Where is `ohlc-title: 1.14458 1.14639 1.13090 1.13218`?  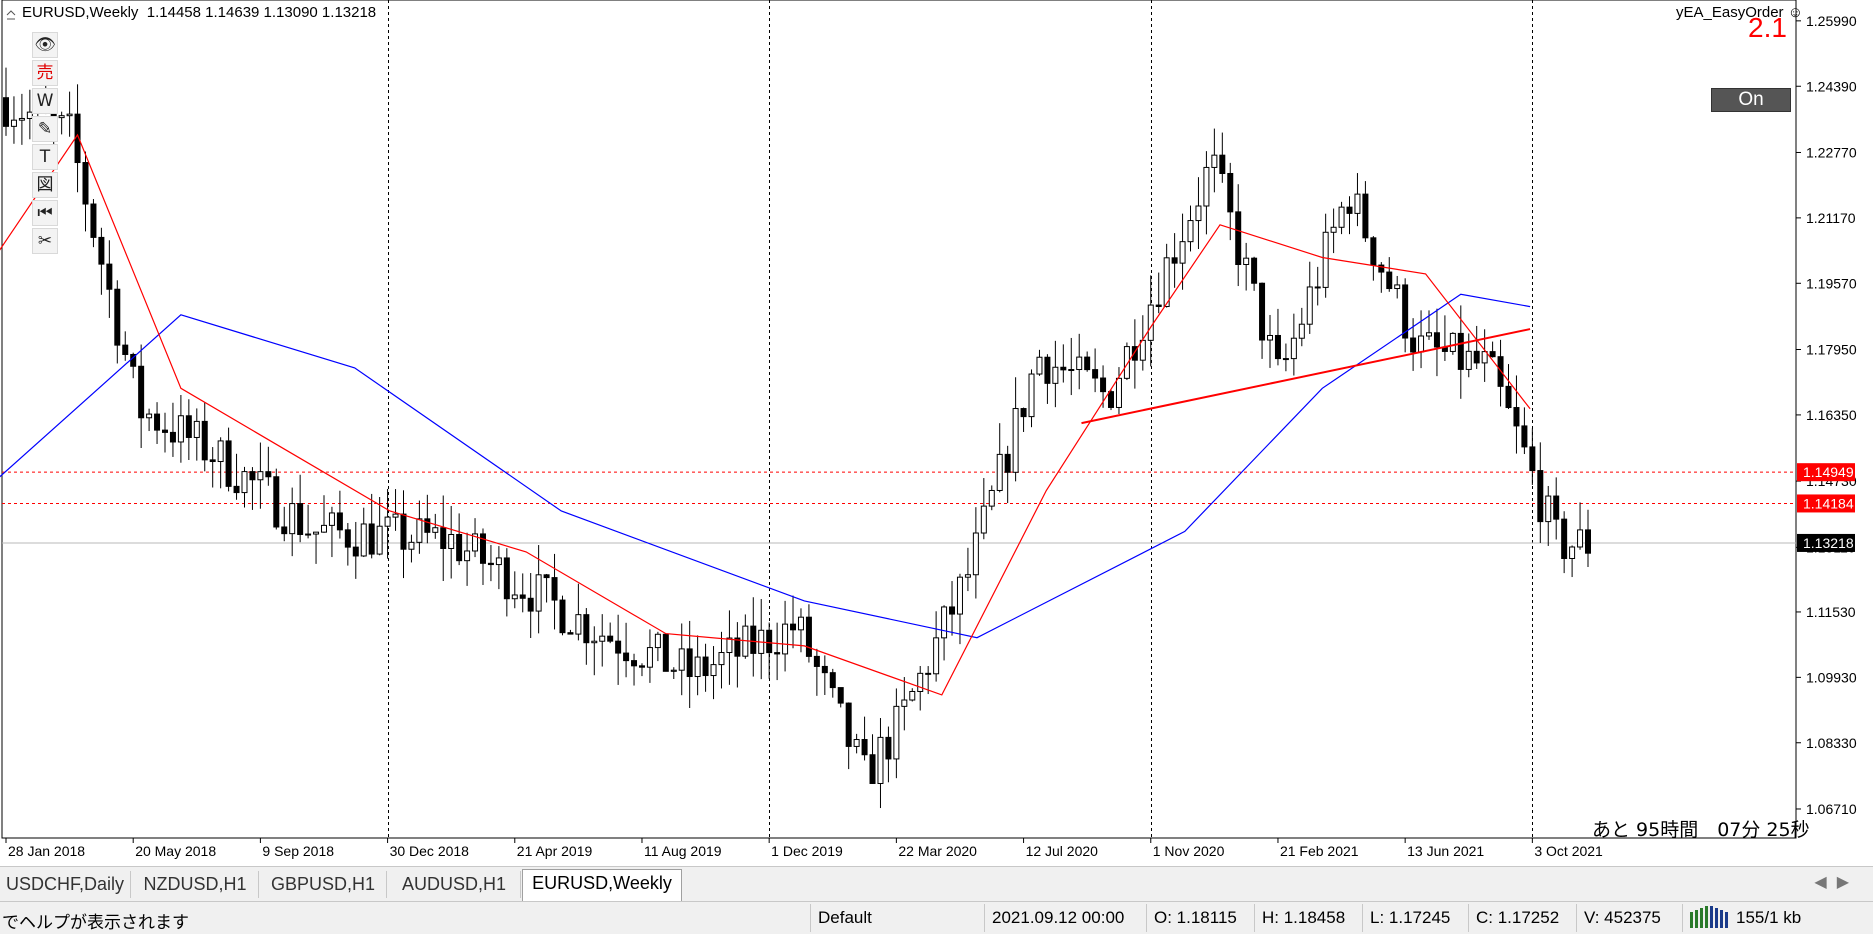 ohlc-title: 1.14458 1.14639 1.13090 1.13218 is located at coordinates (261, 12).